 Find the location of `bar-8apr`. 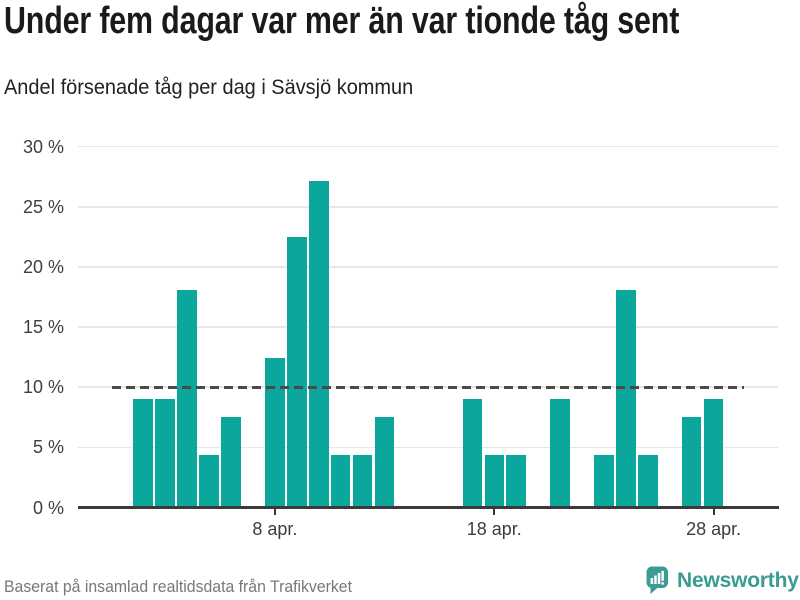

bar-8apr is located at coordinates (275, 433).